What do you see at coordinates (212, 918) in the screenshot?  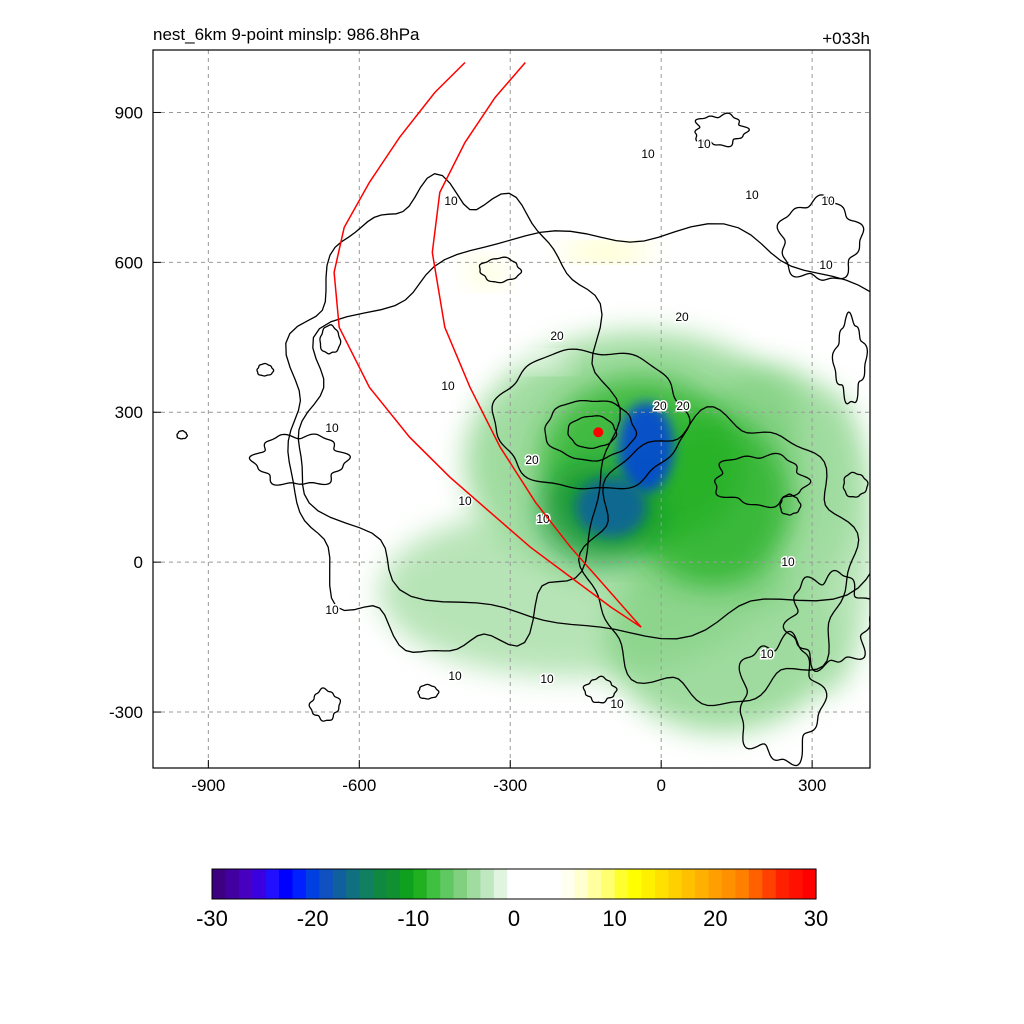 I see `colorbar-tick-label: -30` at bounding box center [212, 918].